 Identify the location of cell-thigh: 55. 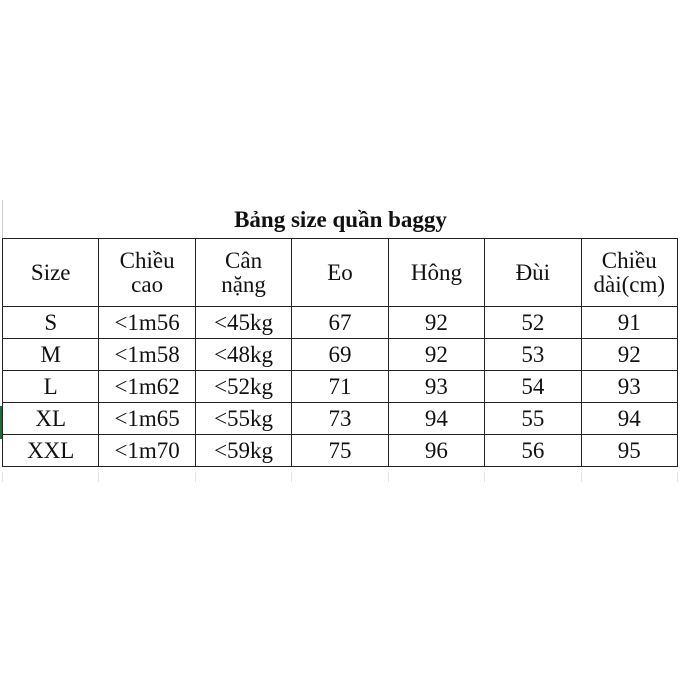
(533, 418).